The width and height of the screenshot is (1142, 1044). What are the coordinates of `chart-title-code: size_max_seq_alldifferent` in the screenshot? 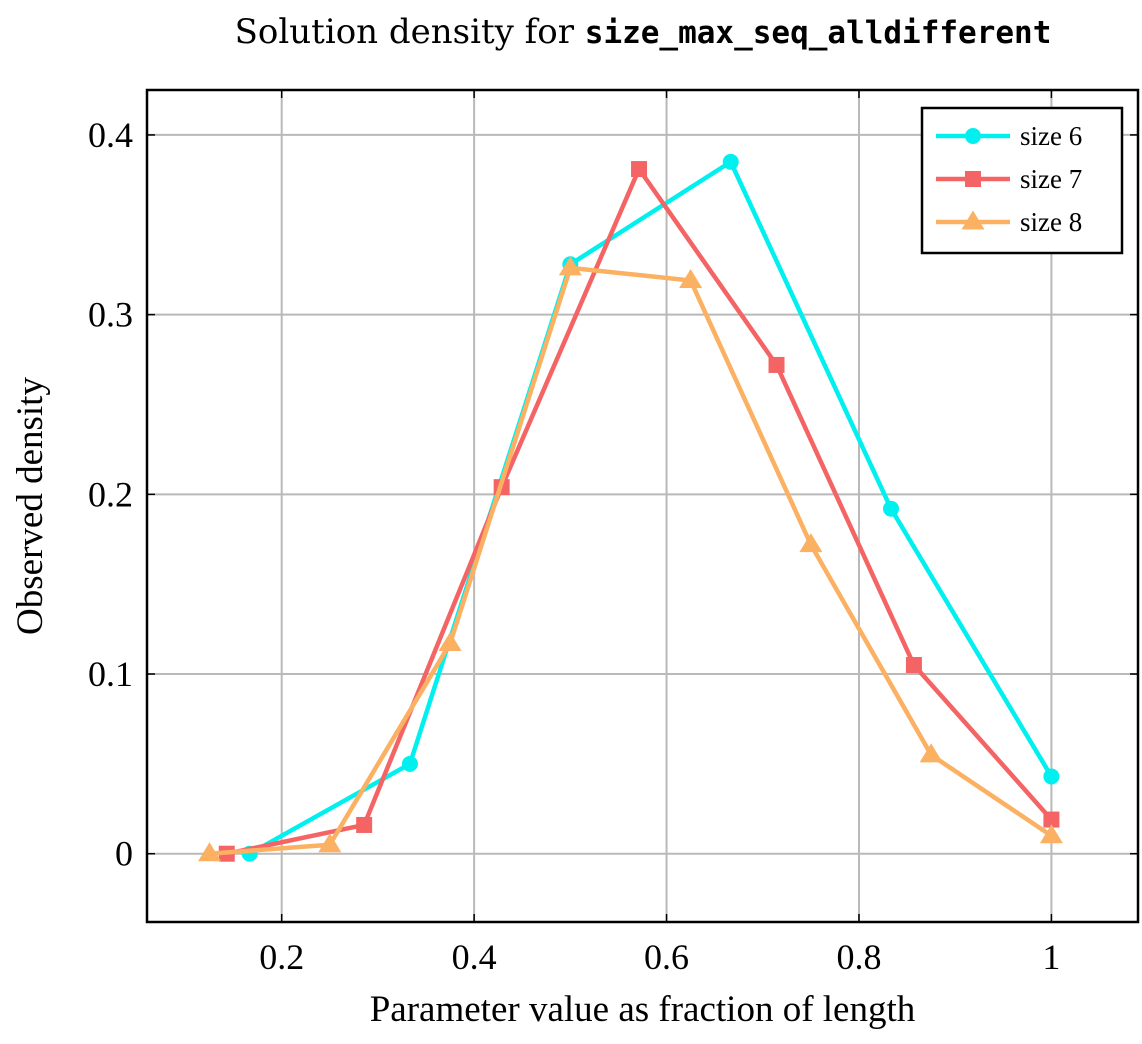 It's located at (818, 33).